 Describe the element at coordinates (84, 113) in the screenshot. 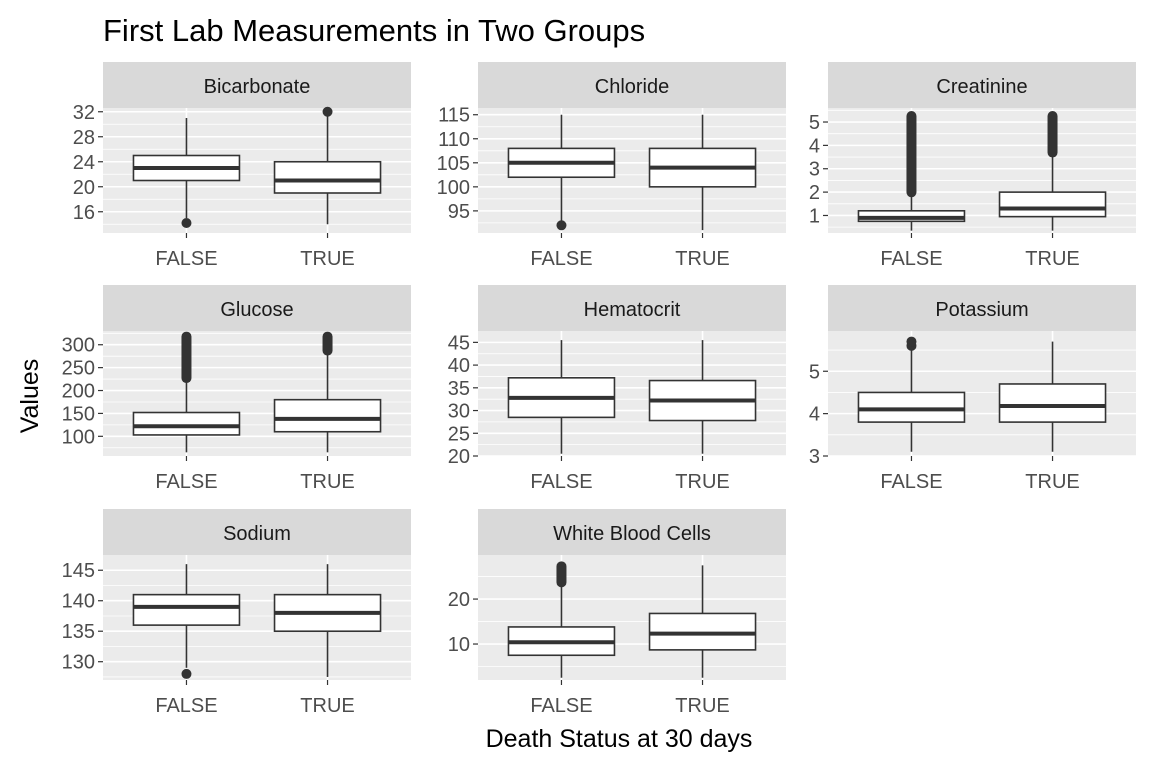

I see `y-tick-label: 32` at that location.